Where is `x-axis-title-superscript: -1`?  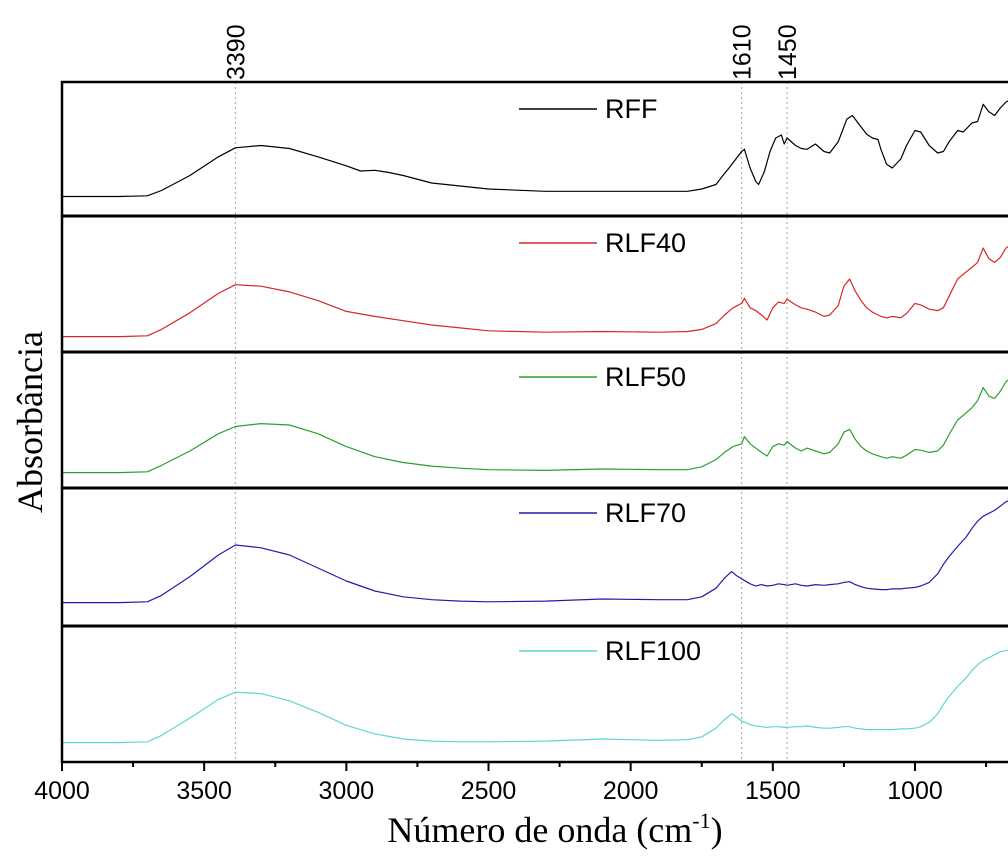 x-axis-title-superscript: -1 is located at coordinates (701, 820).